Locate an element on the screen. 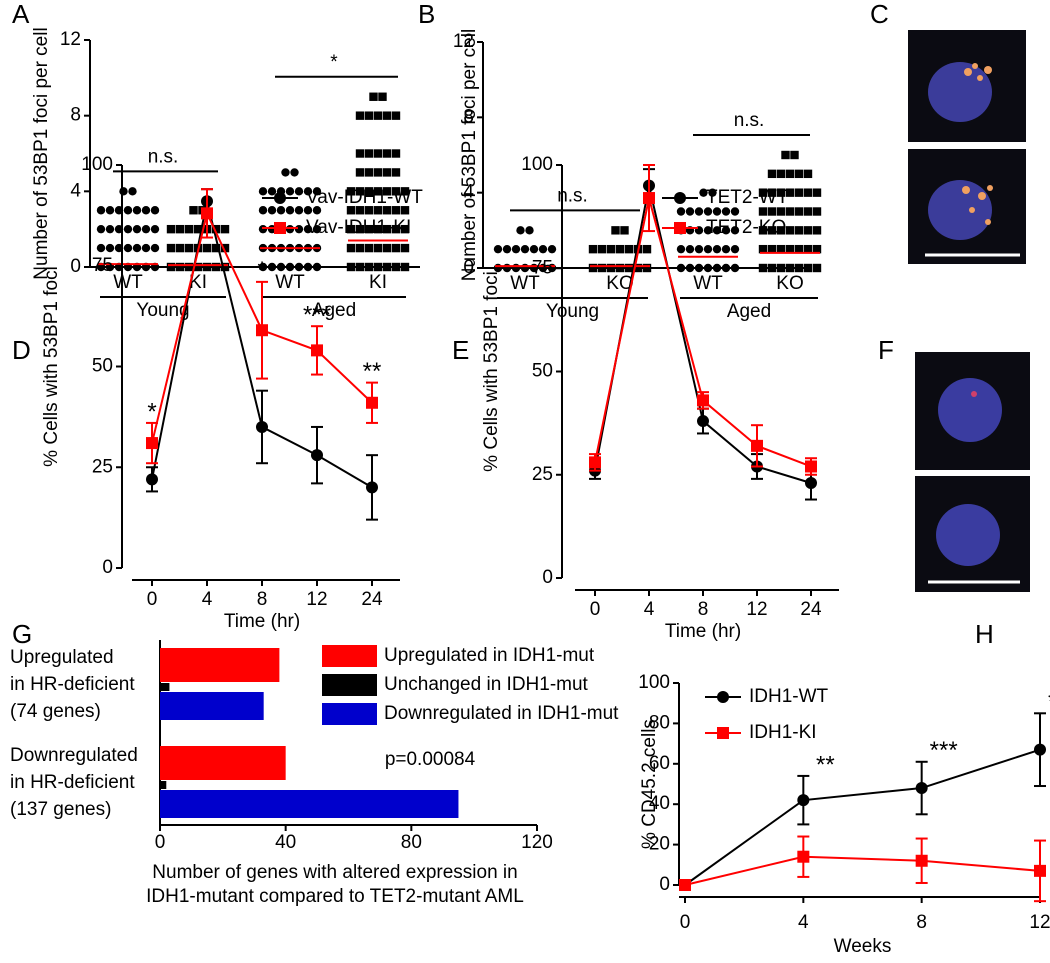  category-label: (137 genes) is located at coordinates (60, 809).